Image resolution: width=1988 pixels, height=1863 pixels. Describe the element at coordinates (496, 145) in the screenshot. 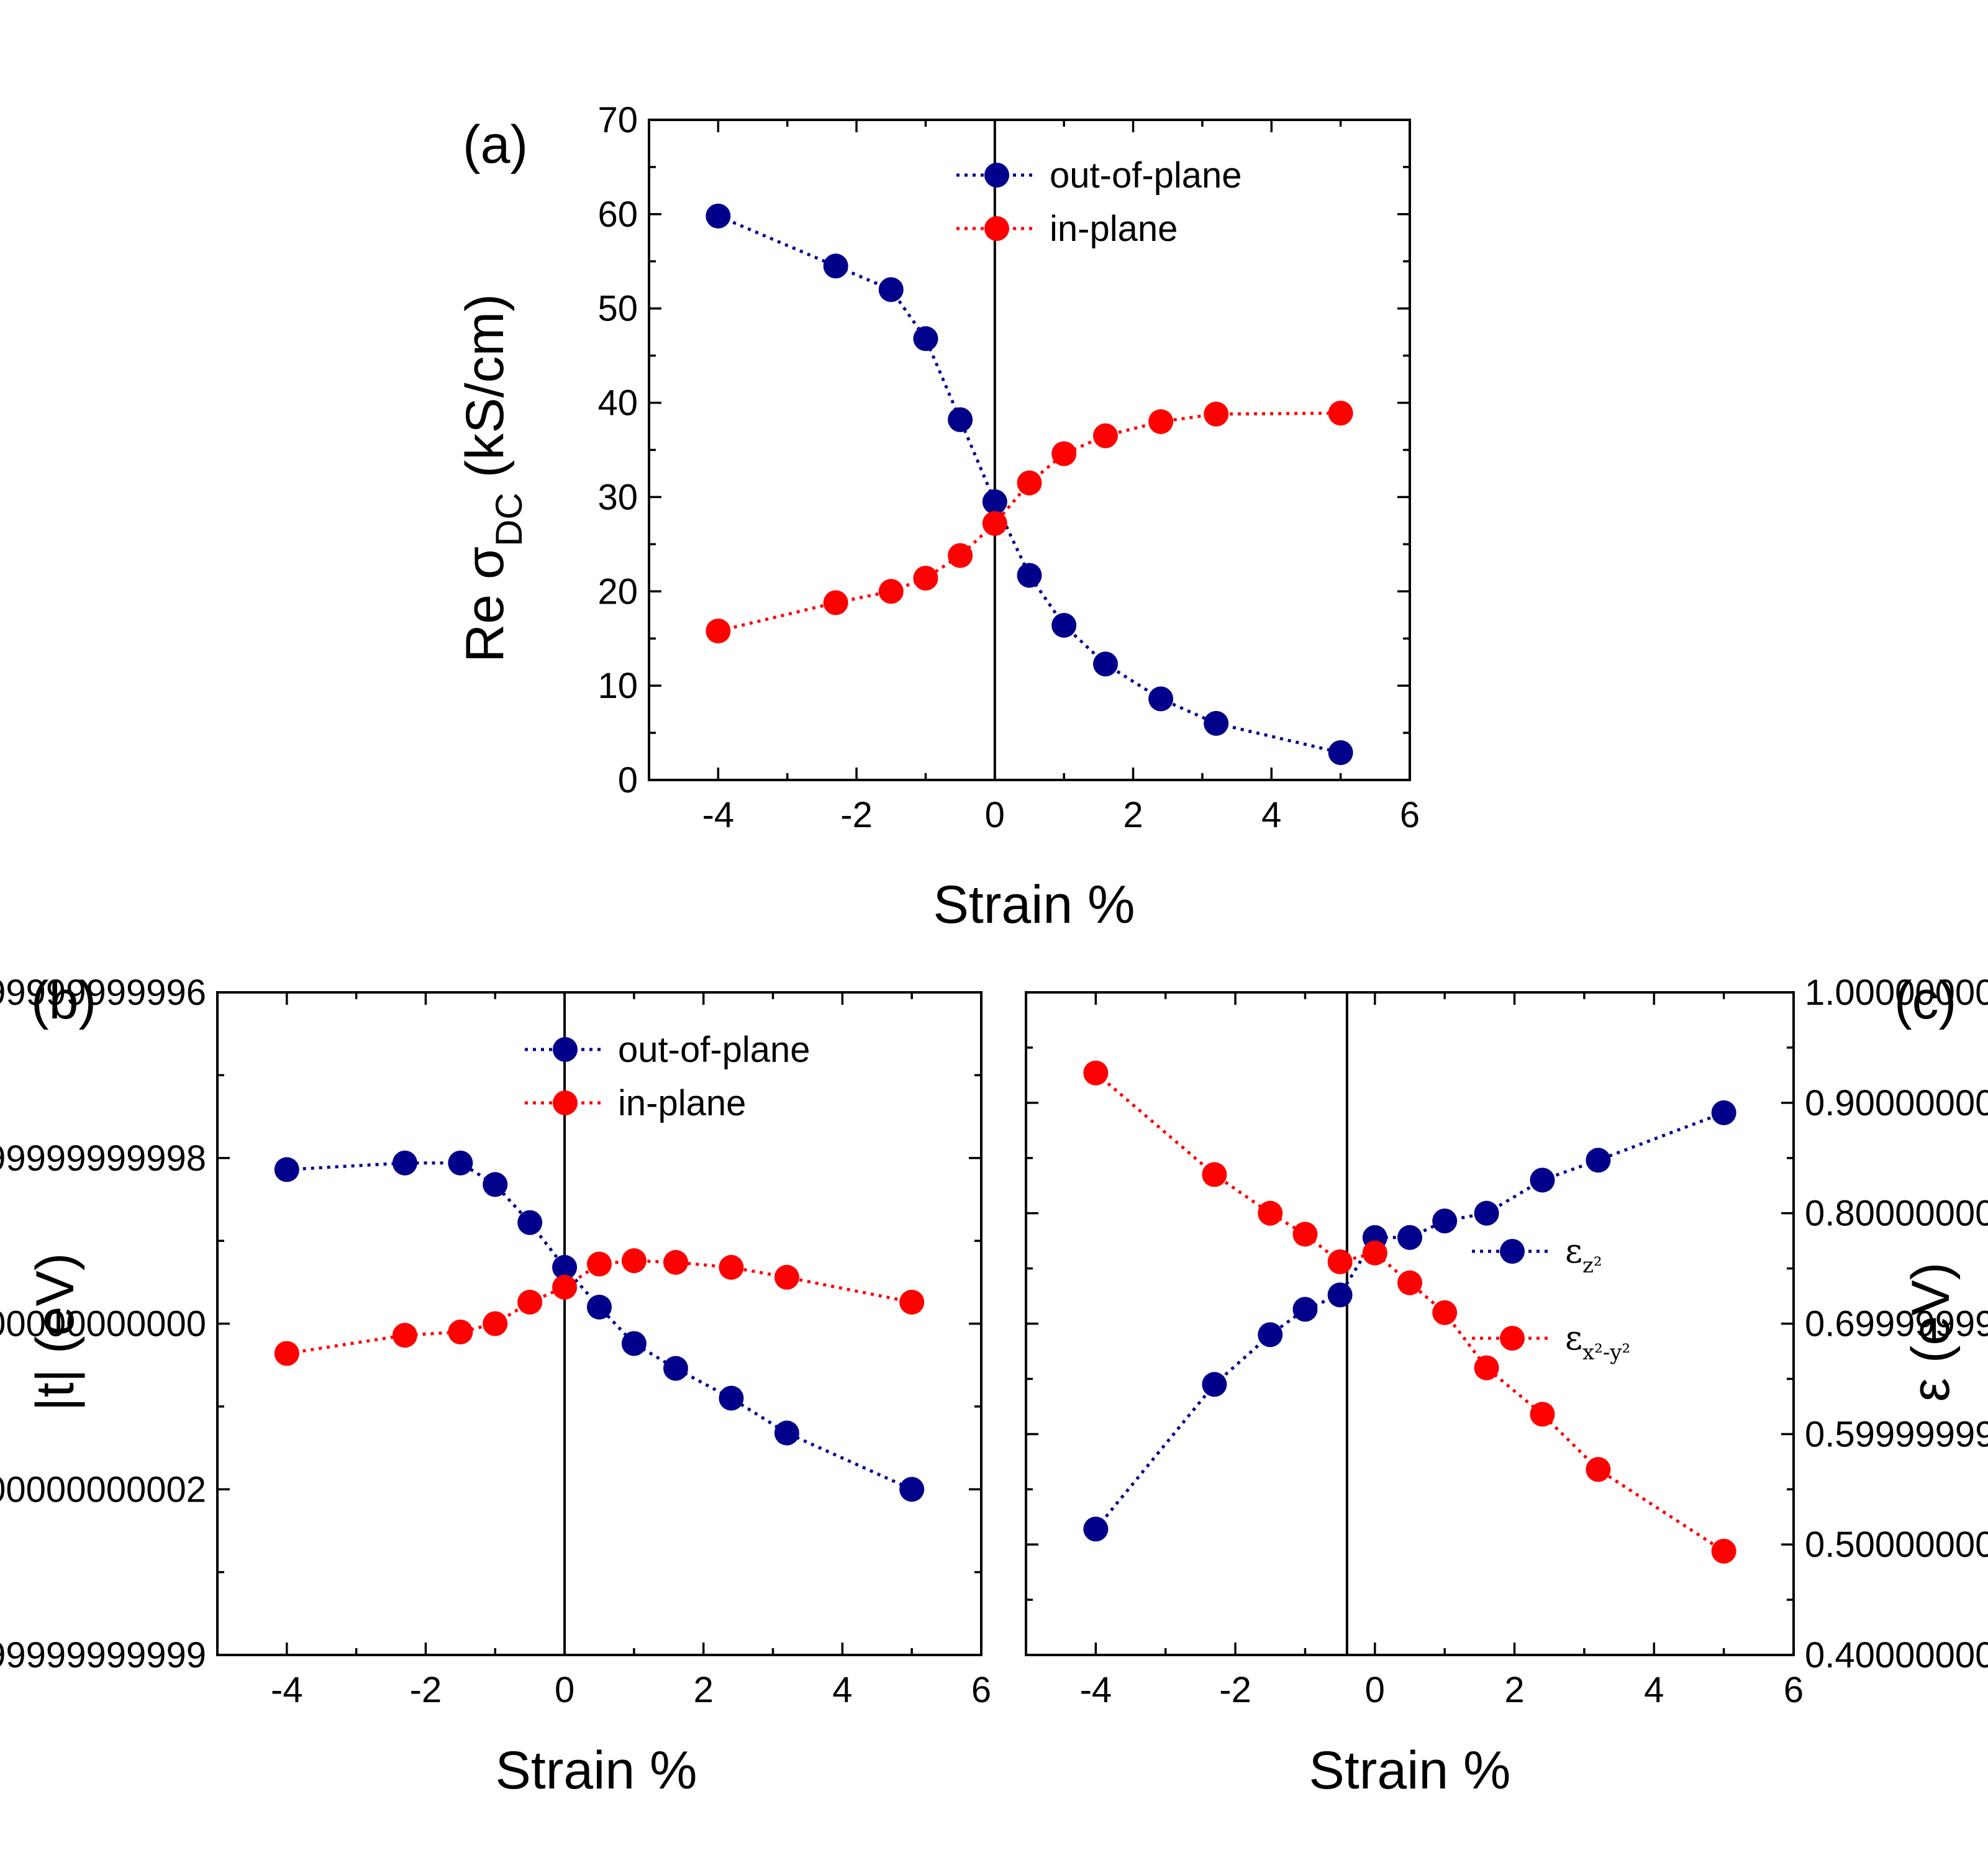

I see `panel-a-label: (a)` at that location.